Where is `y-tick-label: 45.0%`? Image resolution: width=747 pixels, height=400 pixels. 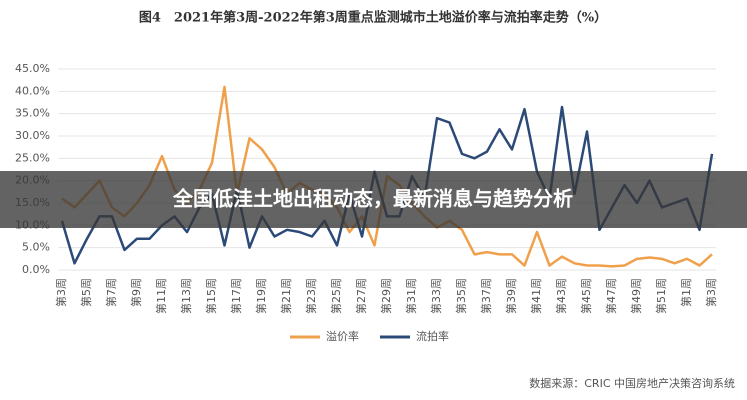 y-tick-label: 45.0% is located at coordinates (32, 68).